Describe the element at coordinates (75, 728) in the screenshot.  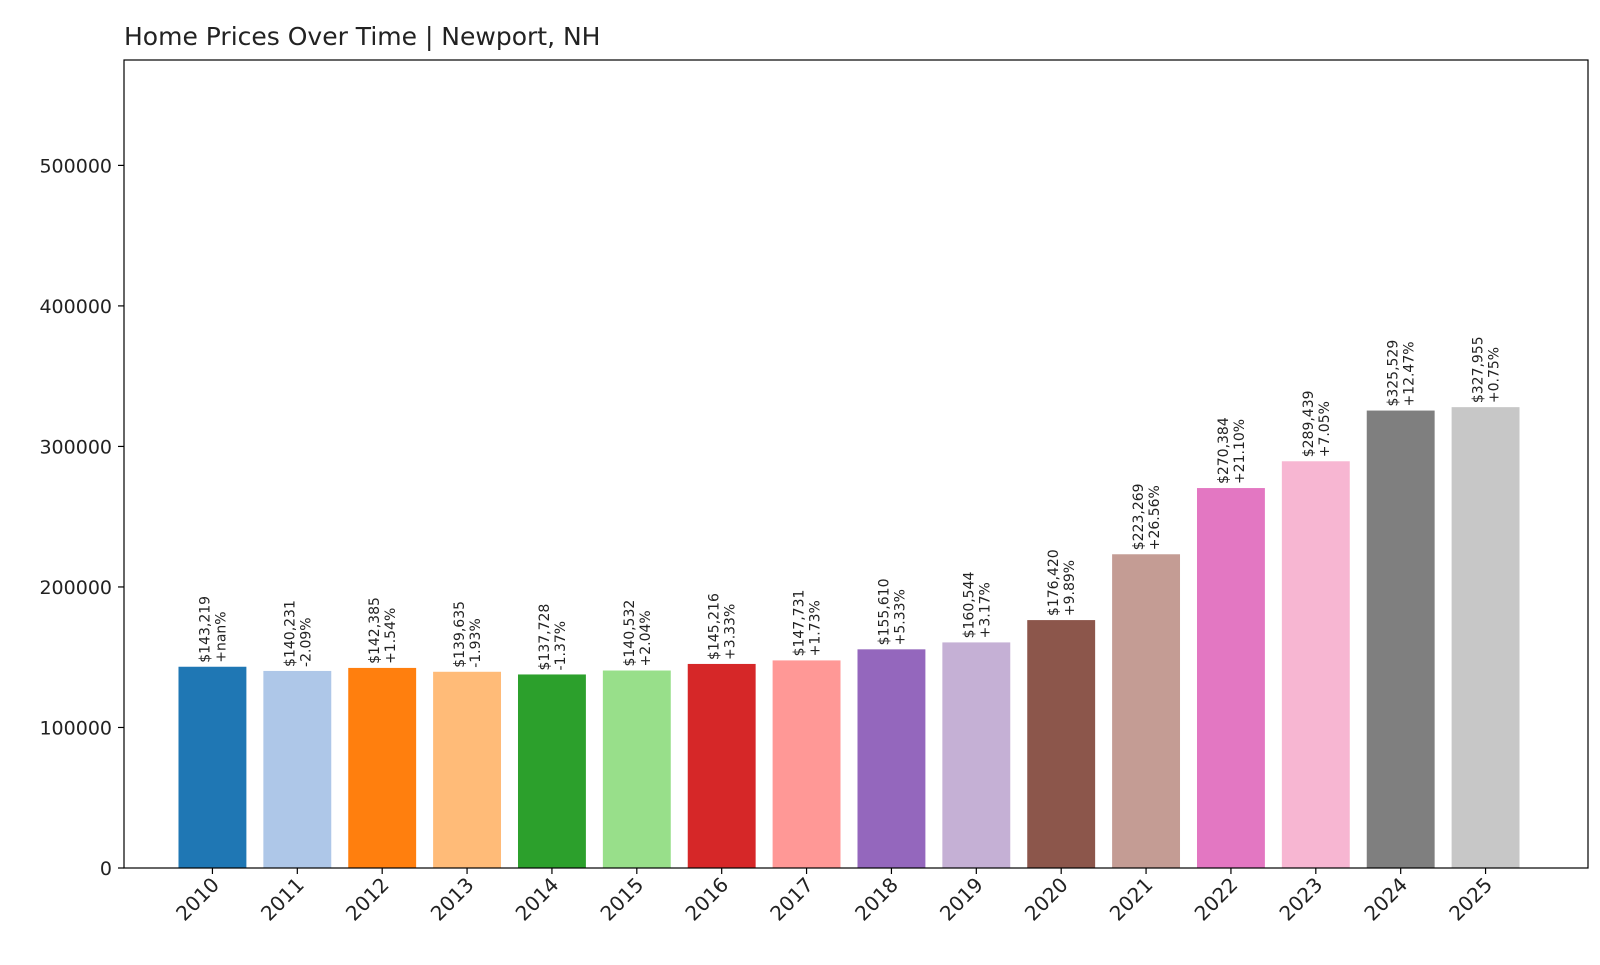
I see `y-tick-label: 100000` at that location.